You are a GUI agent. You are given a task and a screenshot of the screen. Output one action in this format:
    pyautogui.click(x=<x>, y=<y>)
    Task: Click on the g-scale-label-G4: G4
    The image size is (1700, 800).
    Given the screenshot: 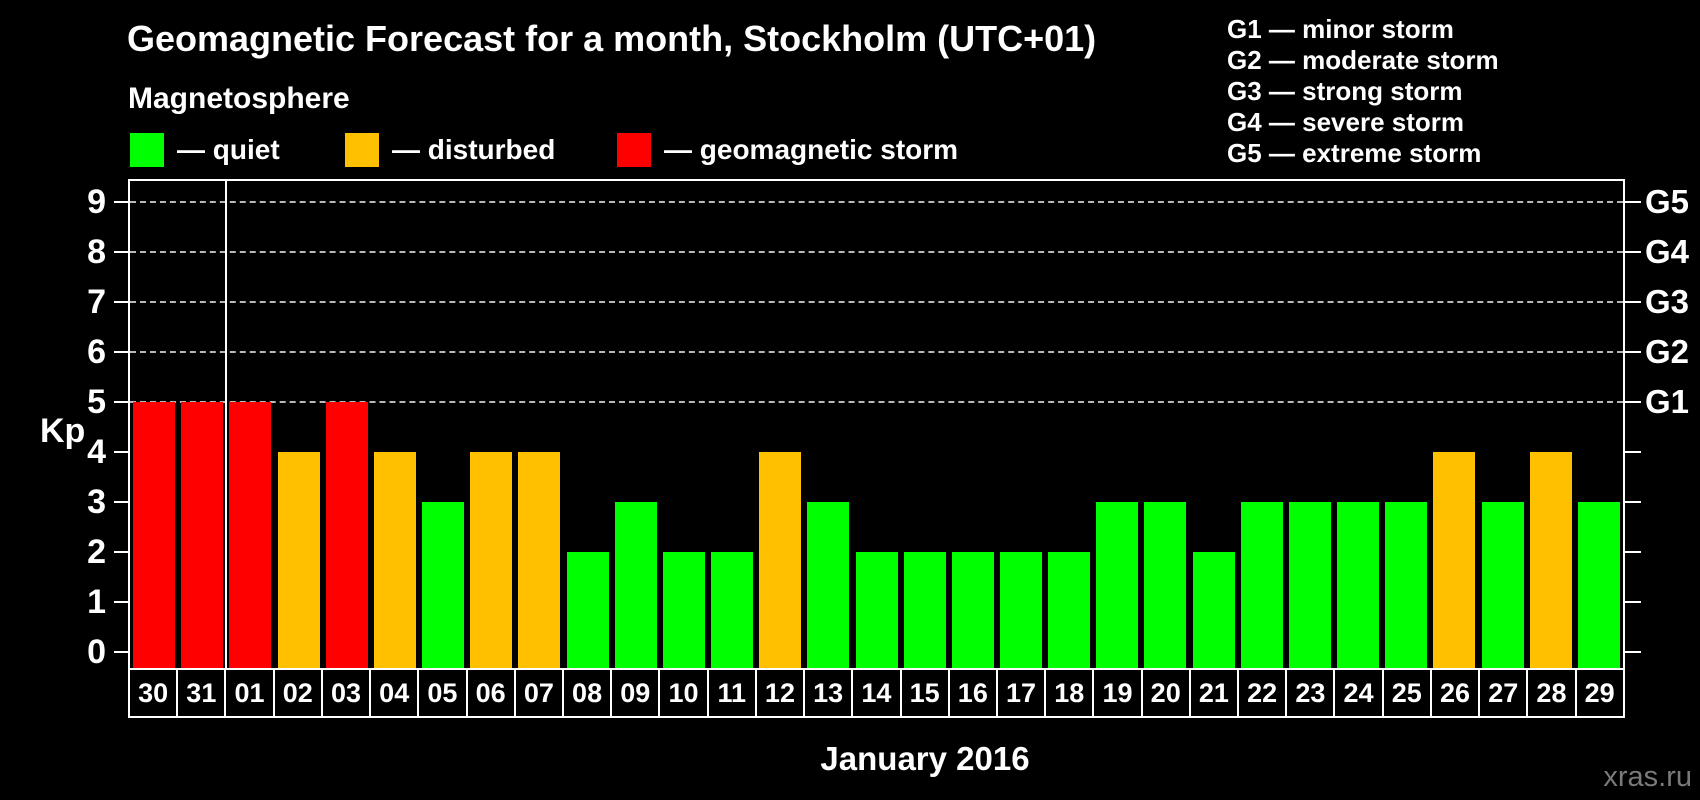 What is the action you would take?
    pyautogui.click(x=1667, y=251)
    